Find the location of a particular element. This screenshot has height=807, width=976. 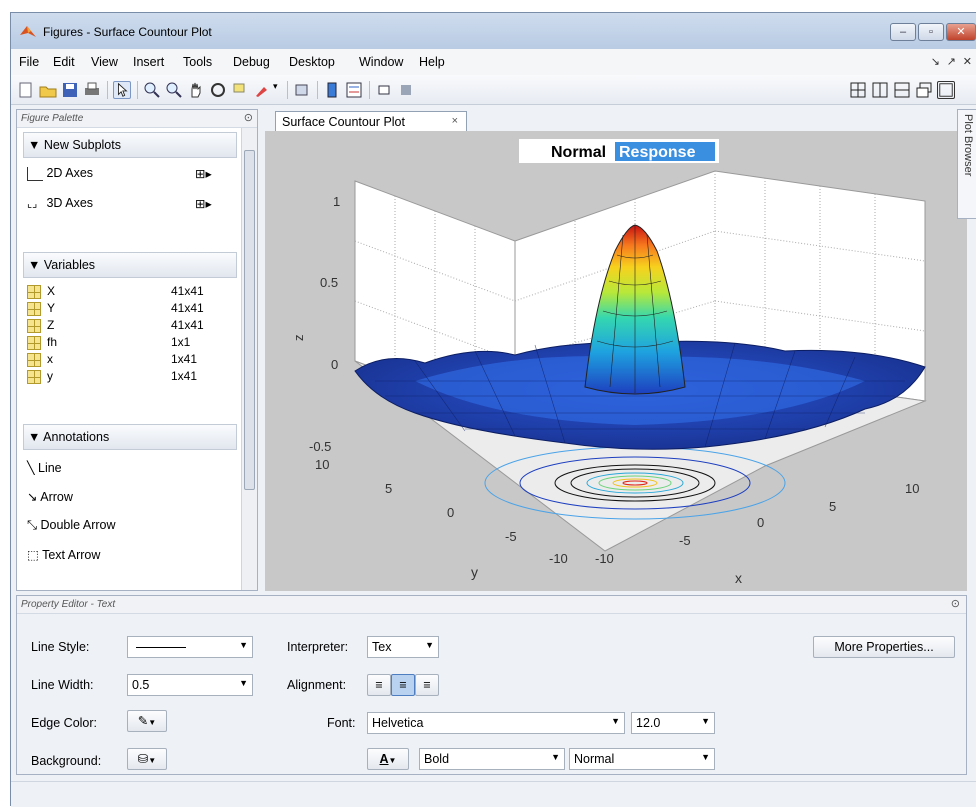

status-bar is located at coordinates (493, 794).